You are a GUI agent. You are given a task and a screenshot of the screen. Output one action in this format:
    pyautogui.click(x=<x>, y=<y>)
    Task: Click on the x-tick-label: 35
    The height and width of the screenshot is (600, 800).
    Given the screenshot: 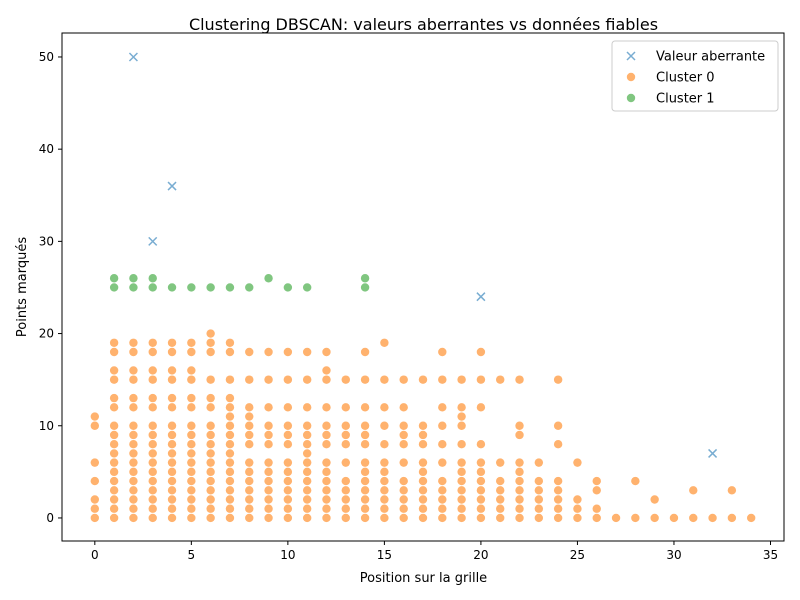 What is the action you would take?
    pyautogui.click(x=770, y=555)
    